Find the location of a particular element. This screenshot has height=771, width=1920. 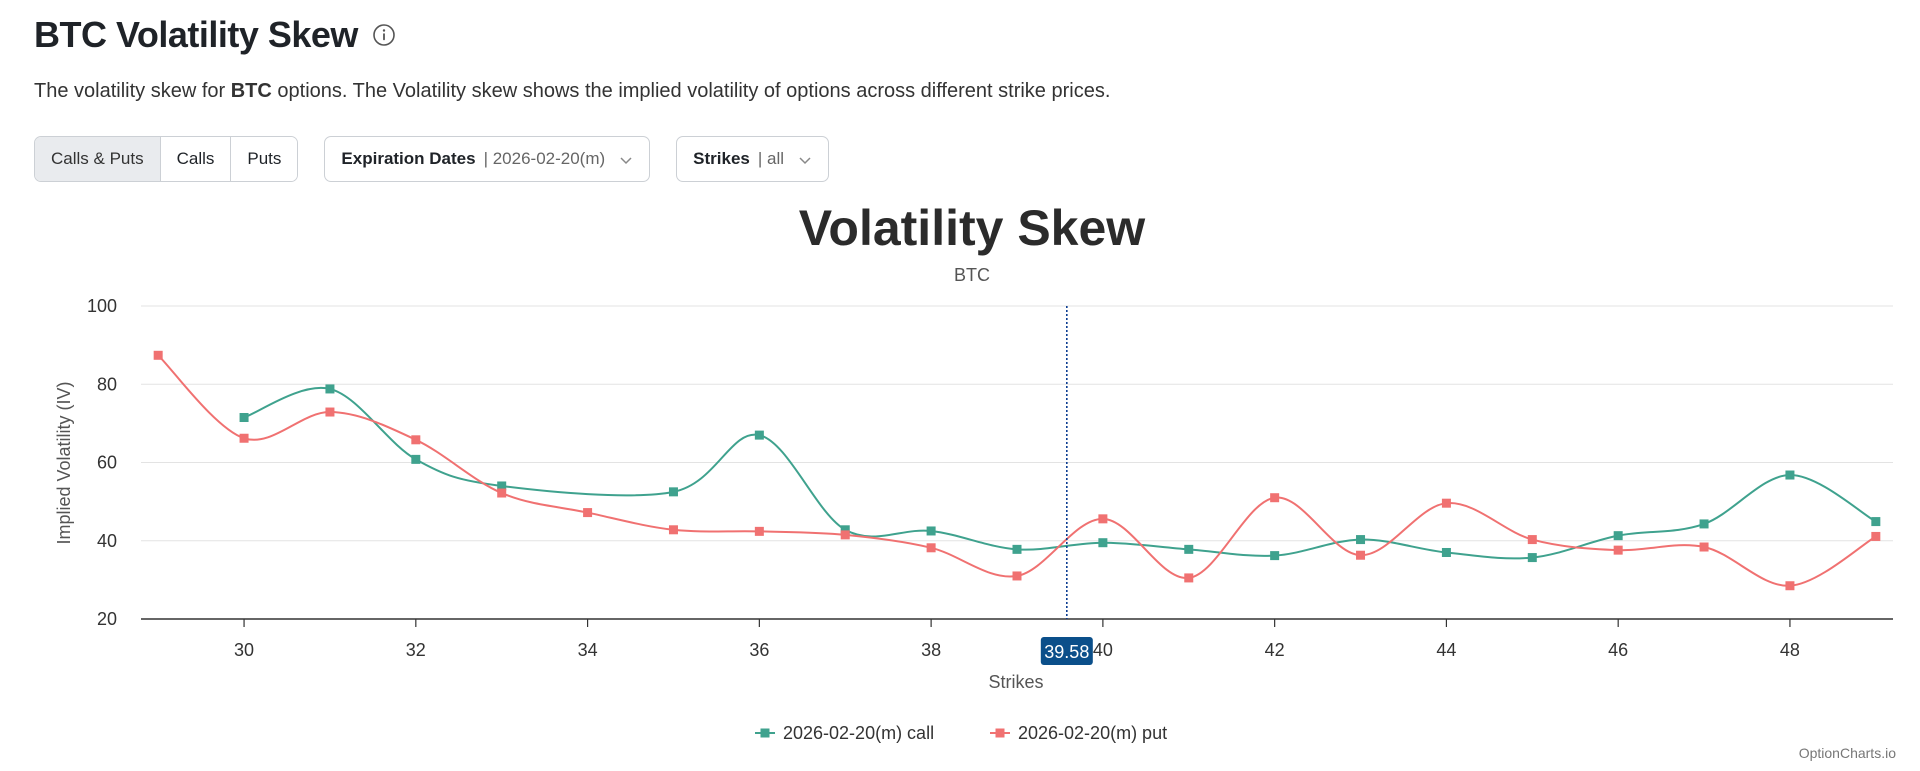

x-tick-label: 46 is located at coordinates (1618, 650).